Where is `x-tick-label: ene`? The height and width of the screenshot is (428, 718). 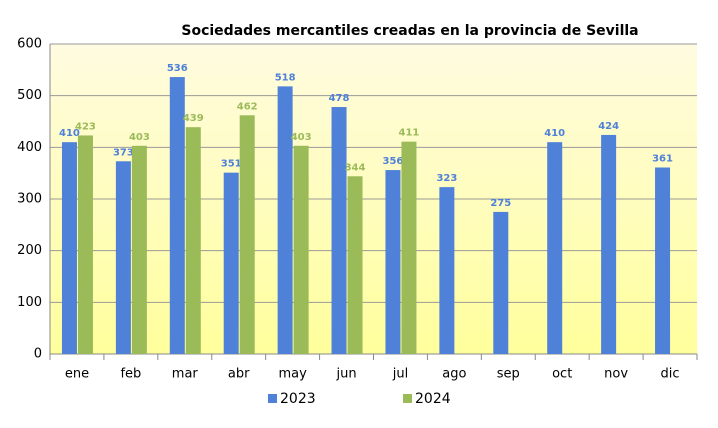
x-tick-label: ene is located at coordinates (77, 374).